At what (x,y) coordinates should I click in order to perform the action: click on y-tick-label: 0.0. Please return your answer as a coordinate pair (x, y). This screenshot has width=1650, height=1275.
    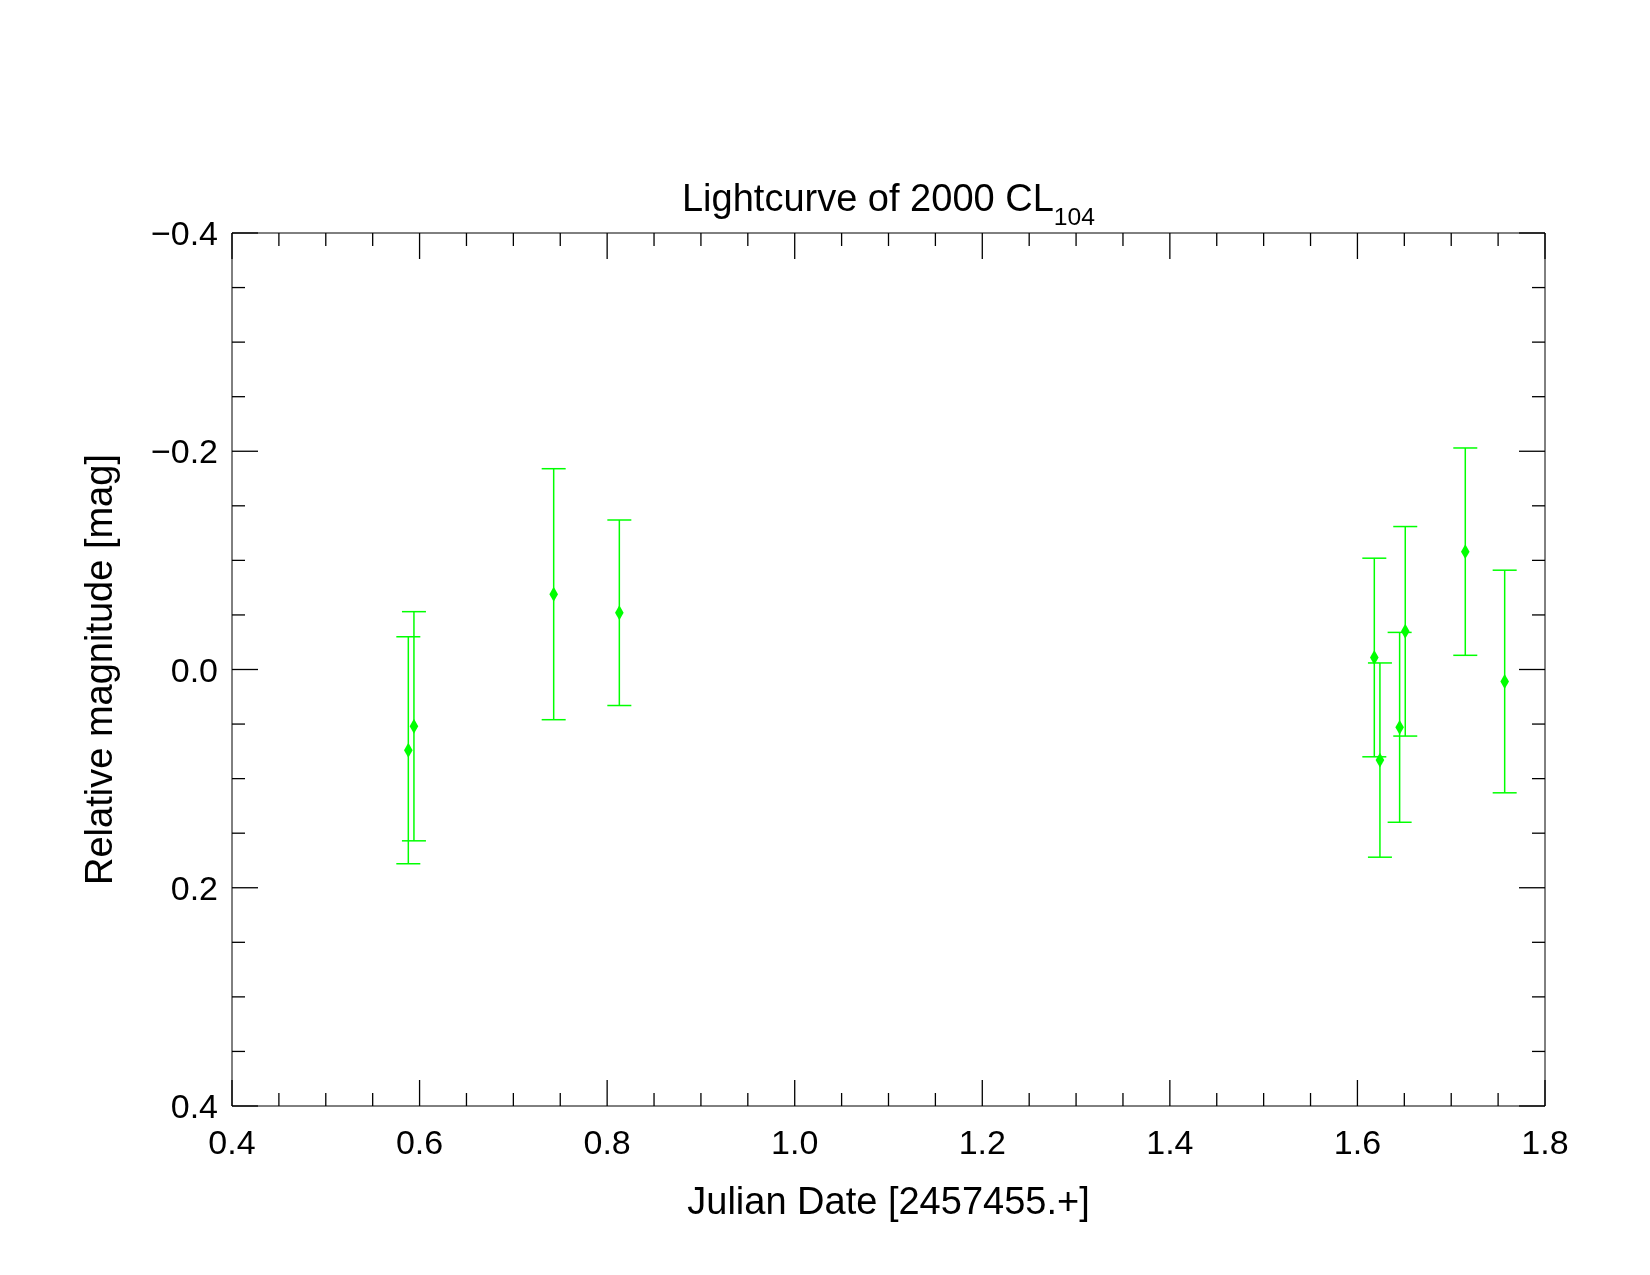
    Looking at the image, I should click on (194, 669).